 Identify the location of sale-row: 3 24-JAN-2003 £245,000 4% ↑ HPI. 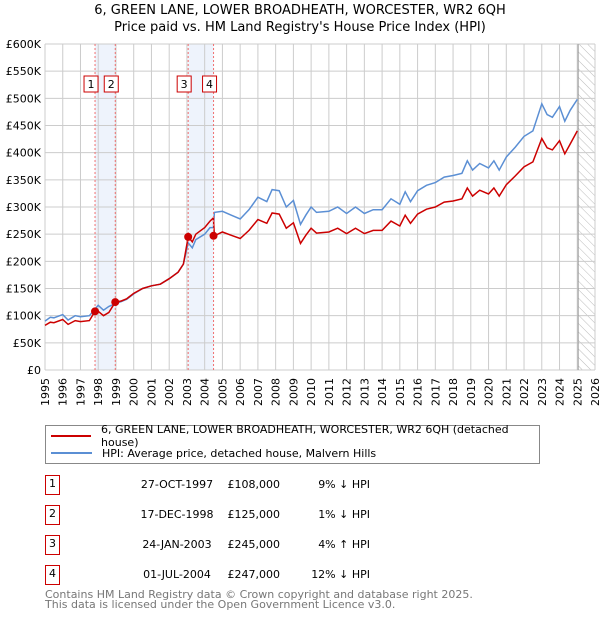
(295, 545).